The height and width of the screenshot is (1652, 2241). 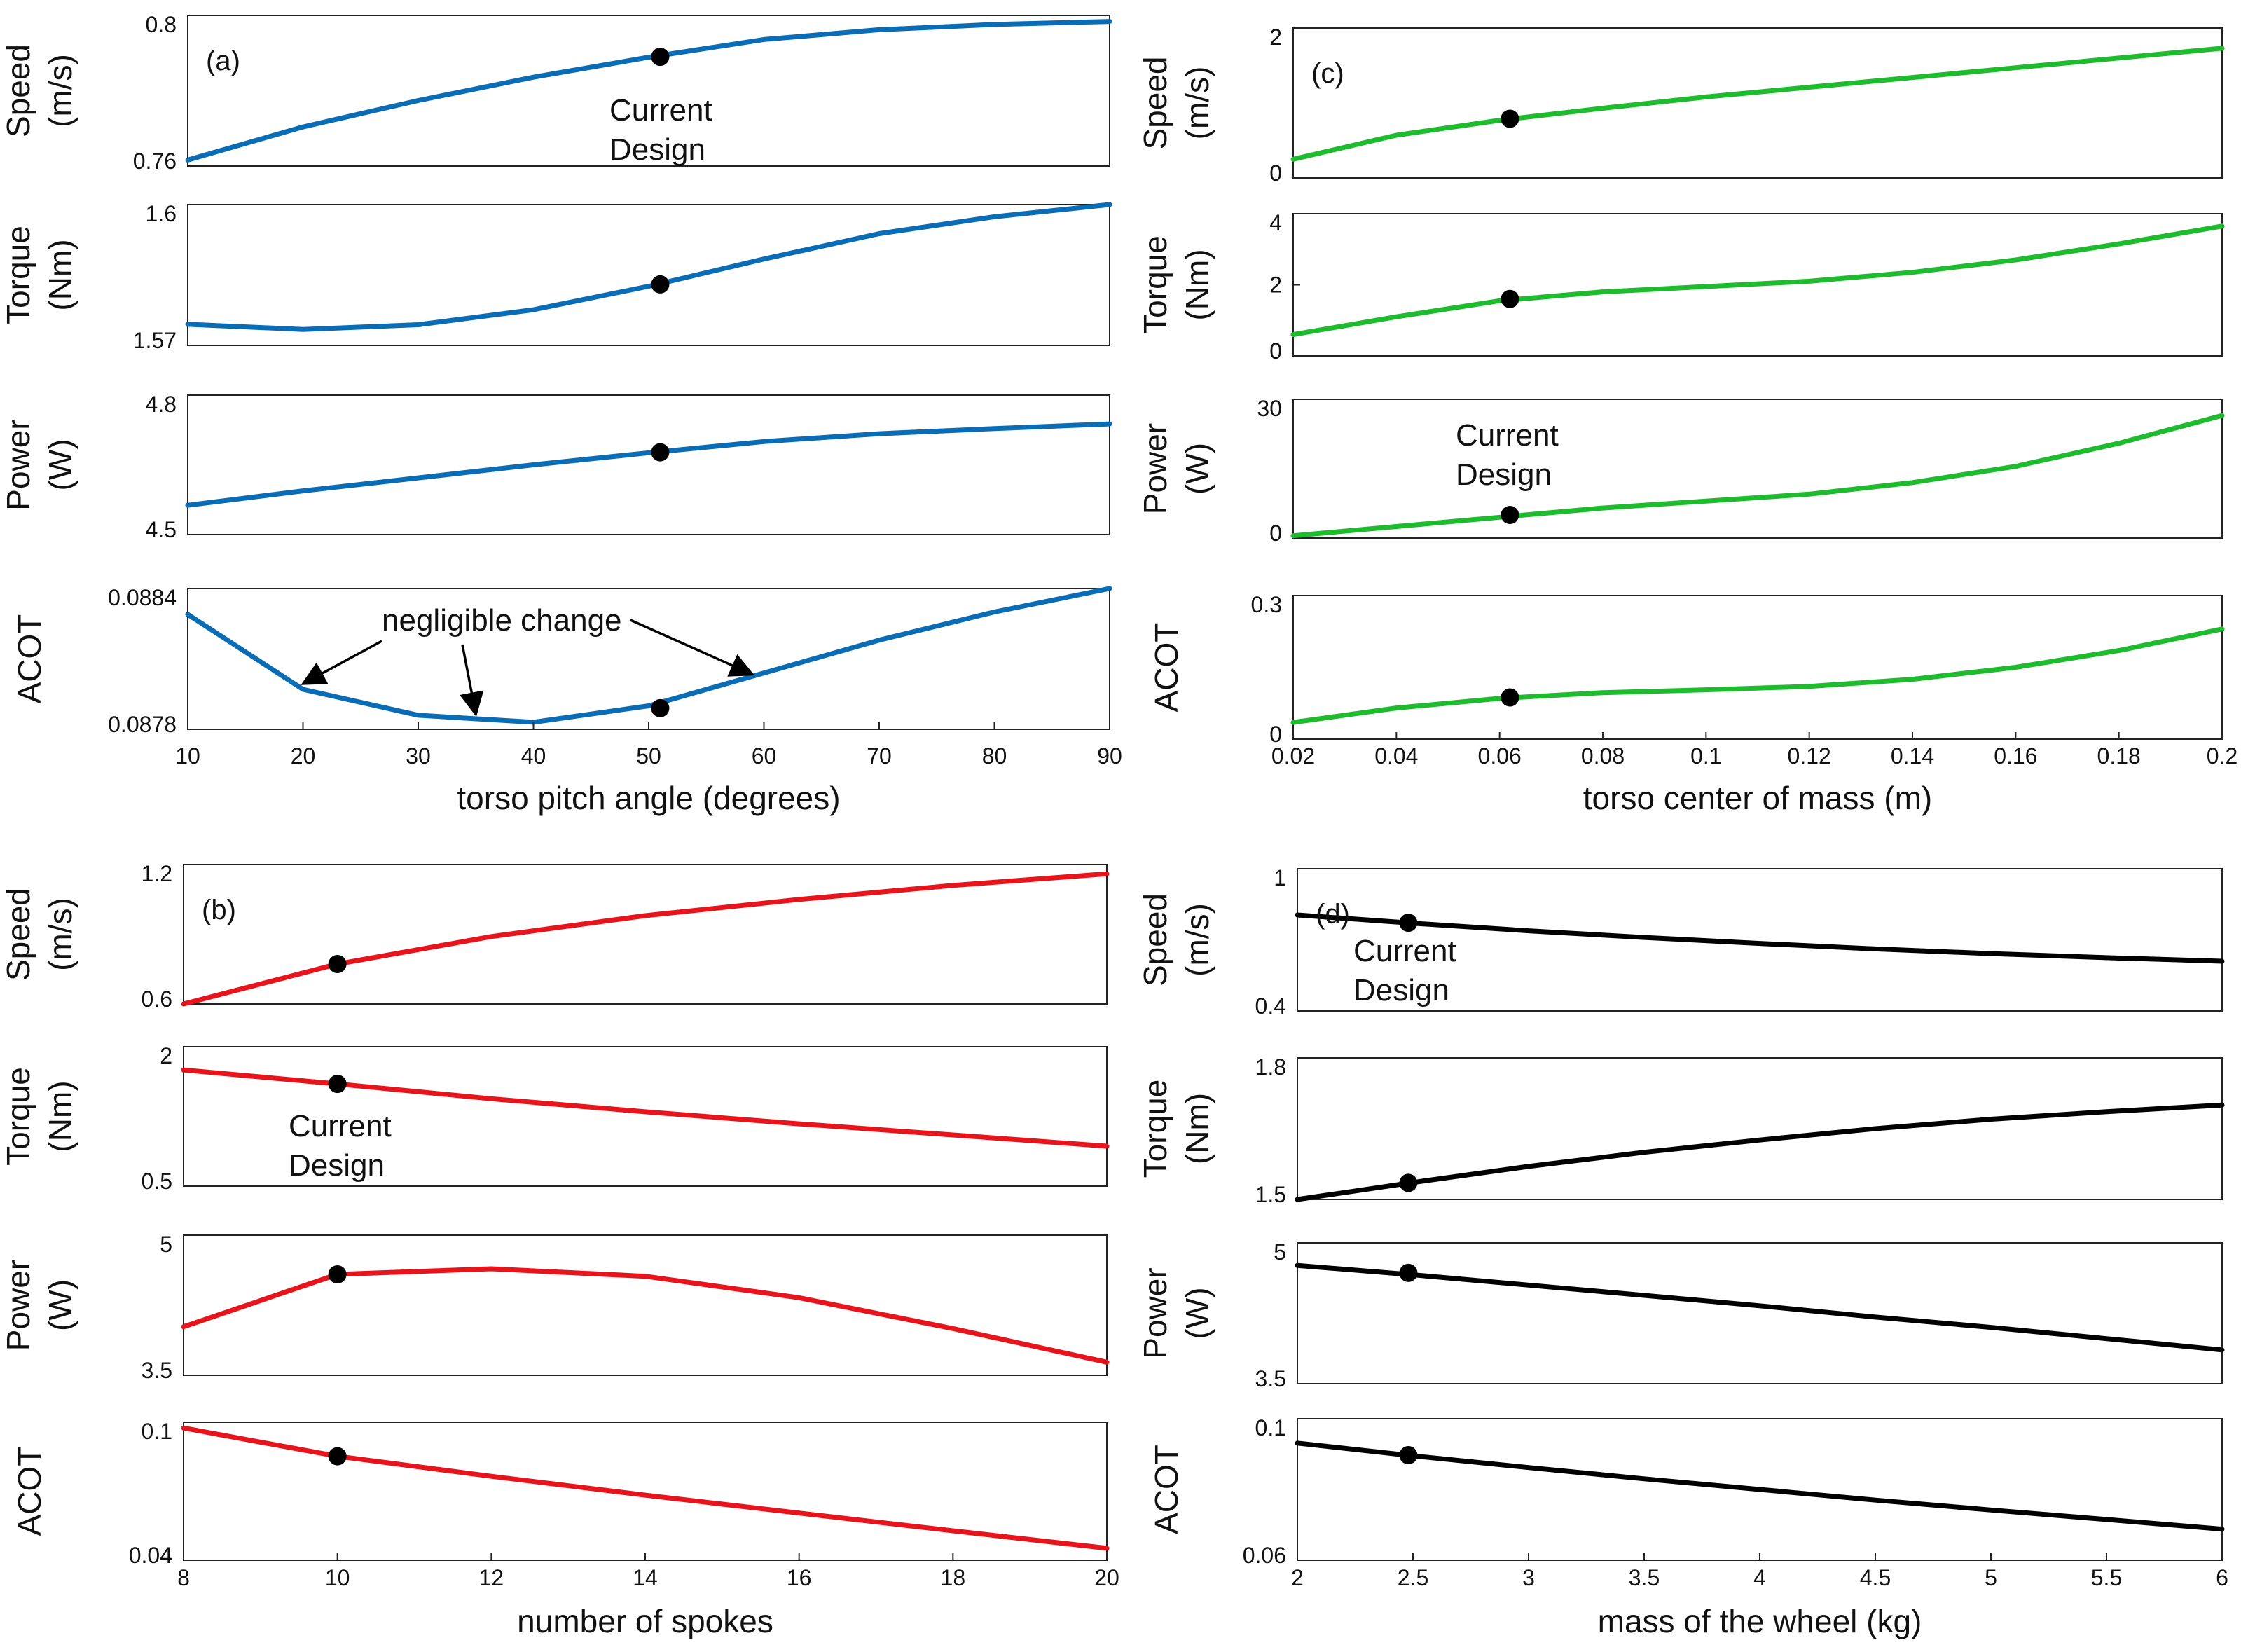 I want to click on xtick-label: 14, so click(x=645, y=1577).